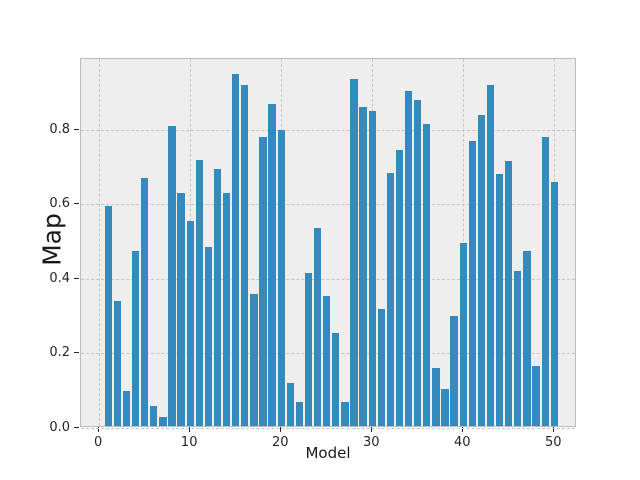 The height and width of the screenshot is (480, 640). Describe the element at coordinates (553, 442) in the screenshot. I see `x-tick-label: 50` at that location.